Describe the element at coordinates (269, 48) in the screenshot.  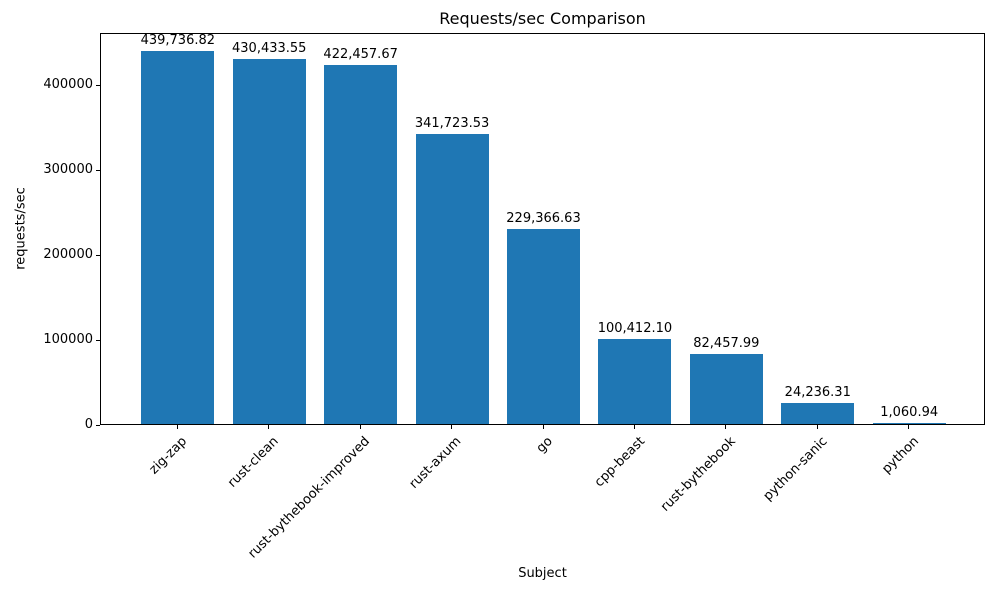
I see `bar-value-label: 430,433.55` at that location.